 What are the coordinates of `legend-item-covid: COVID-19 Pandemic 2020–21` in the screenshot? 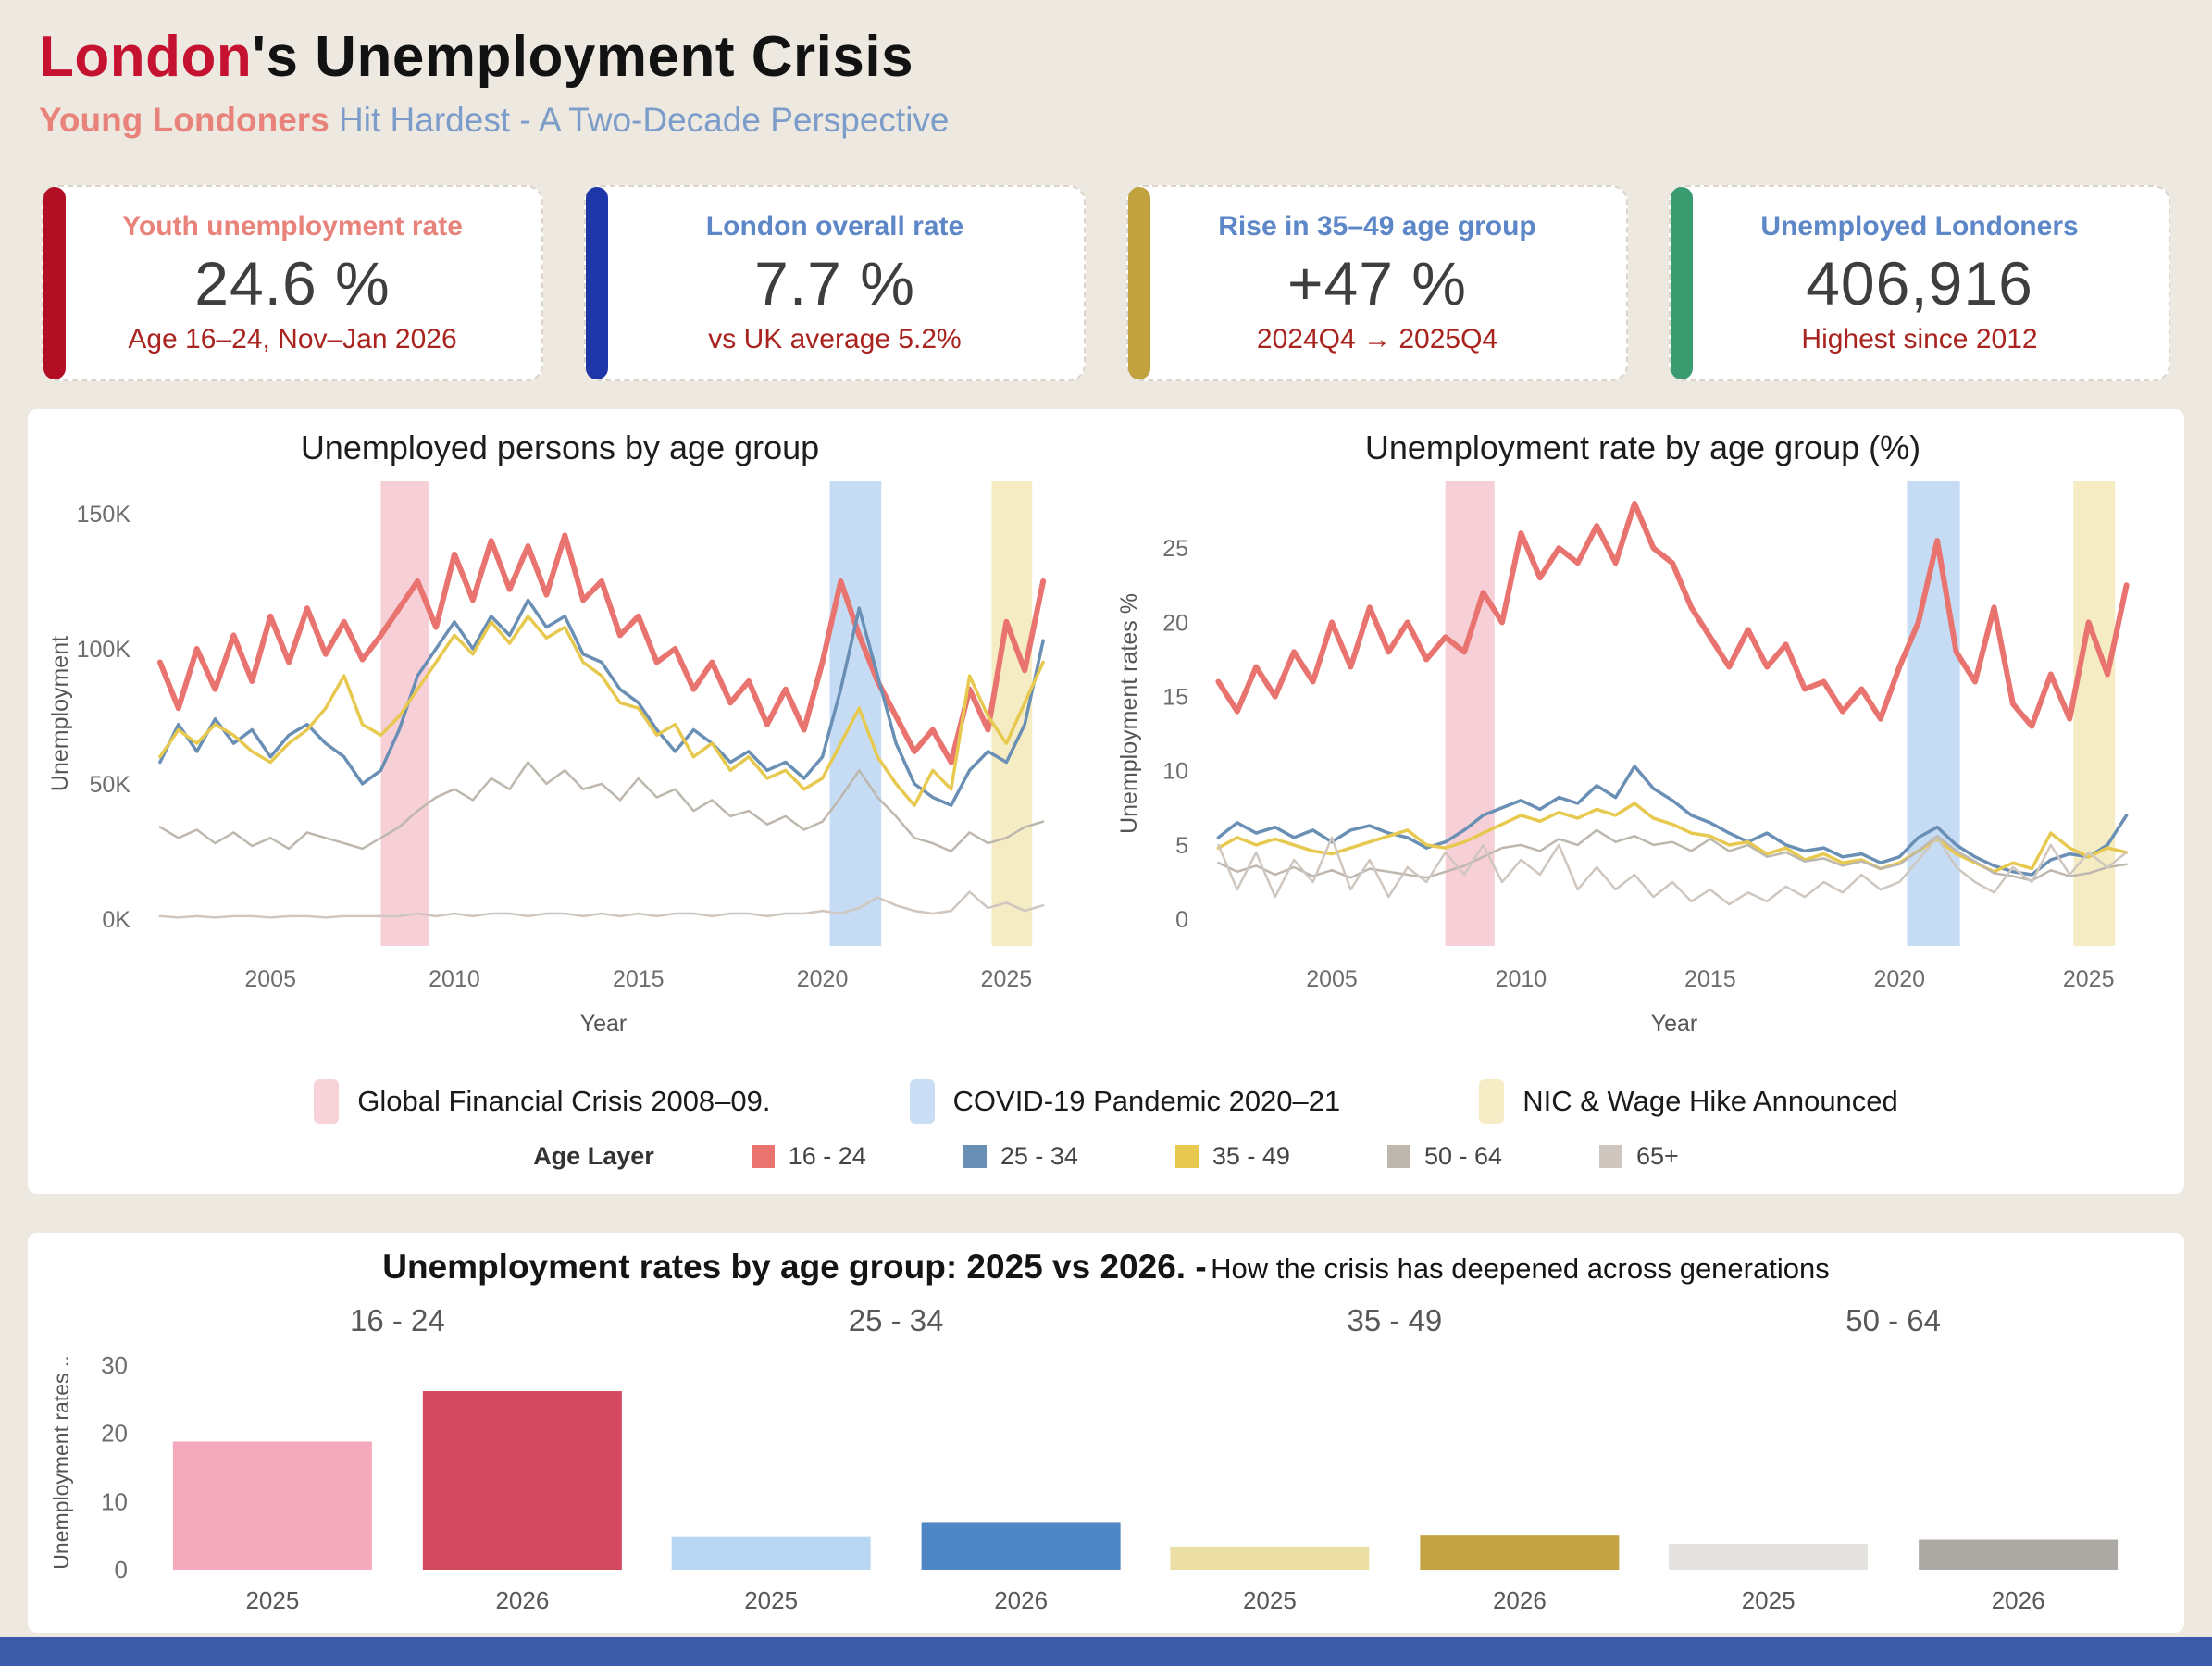 It's located at (1125, 1101).